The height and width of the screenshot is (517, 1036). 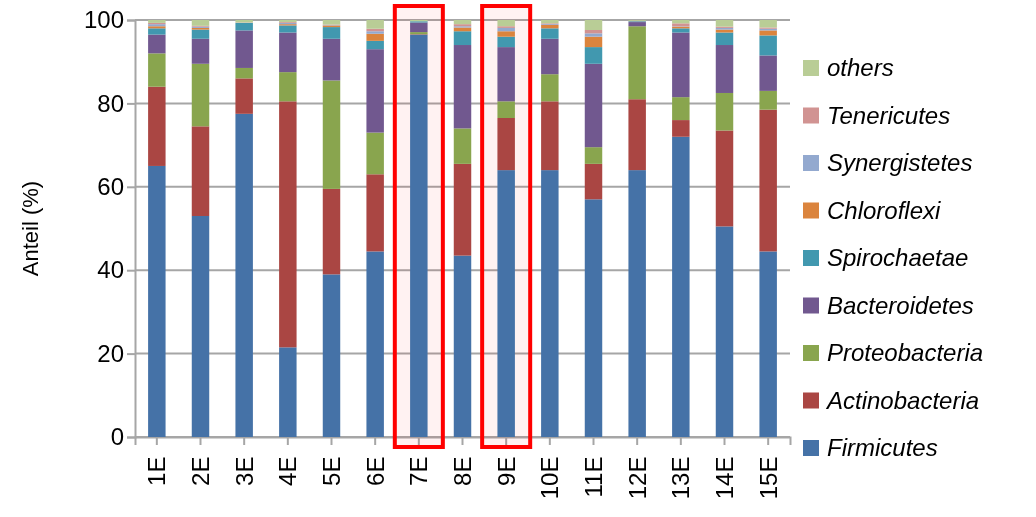 I want to click on x-tick-label: 13E, so click(x=681, y=478).